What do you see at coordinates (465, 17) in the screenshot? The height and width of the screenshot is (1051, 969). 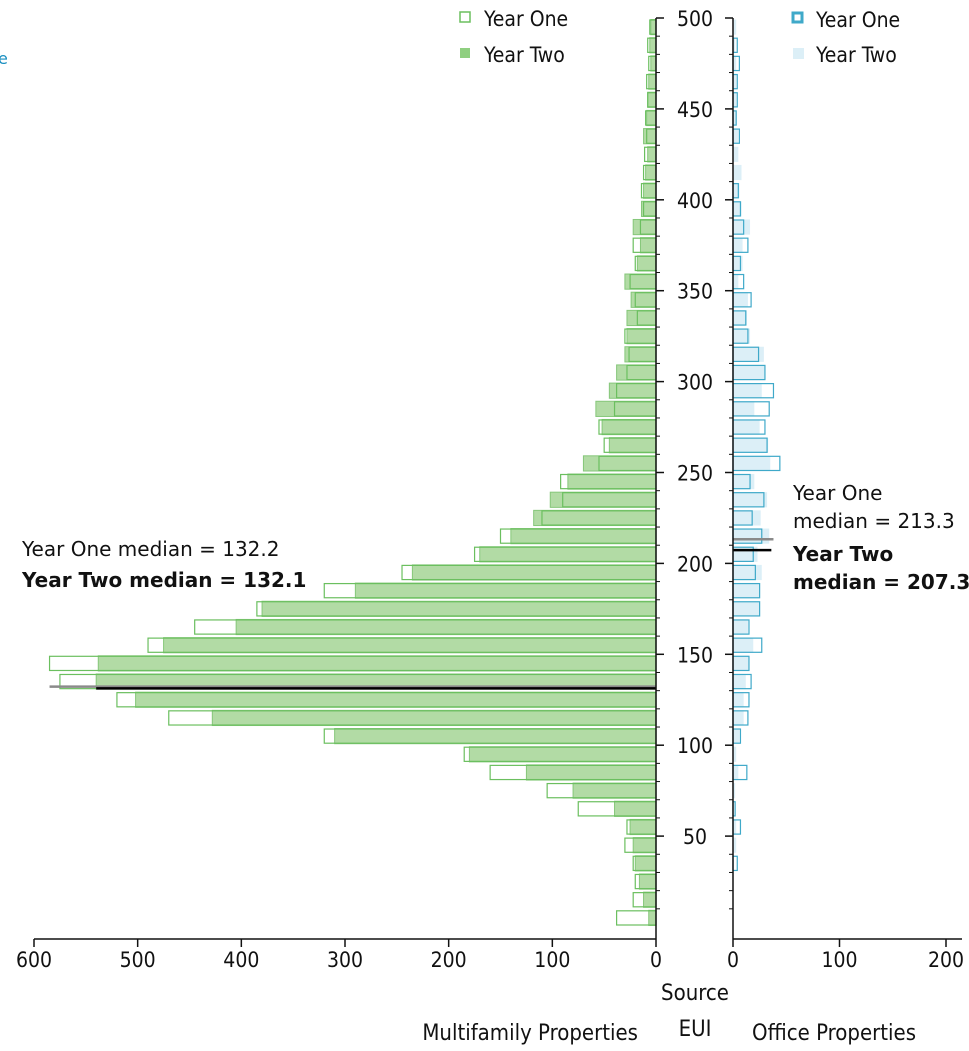 I see `legend-swatch-multifamily-year-one` at bounding box center [465, 17].